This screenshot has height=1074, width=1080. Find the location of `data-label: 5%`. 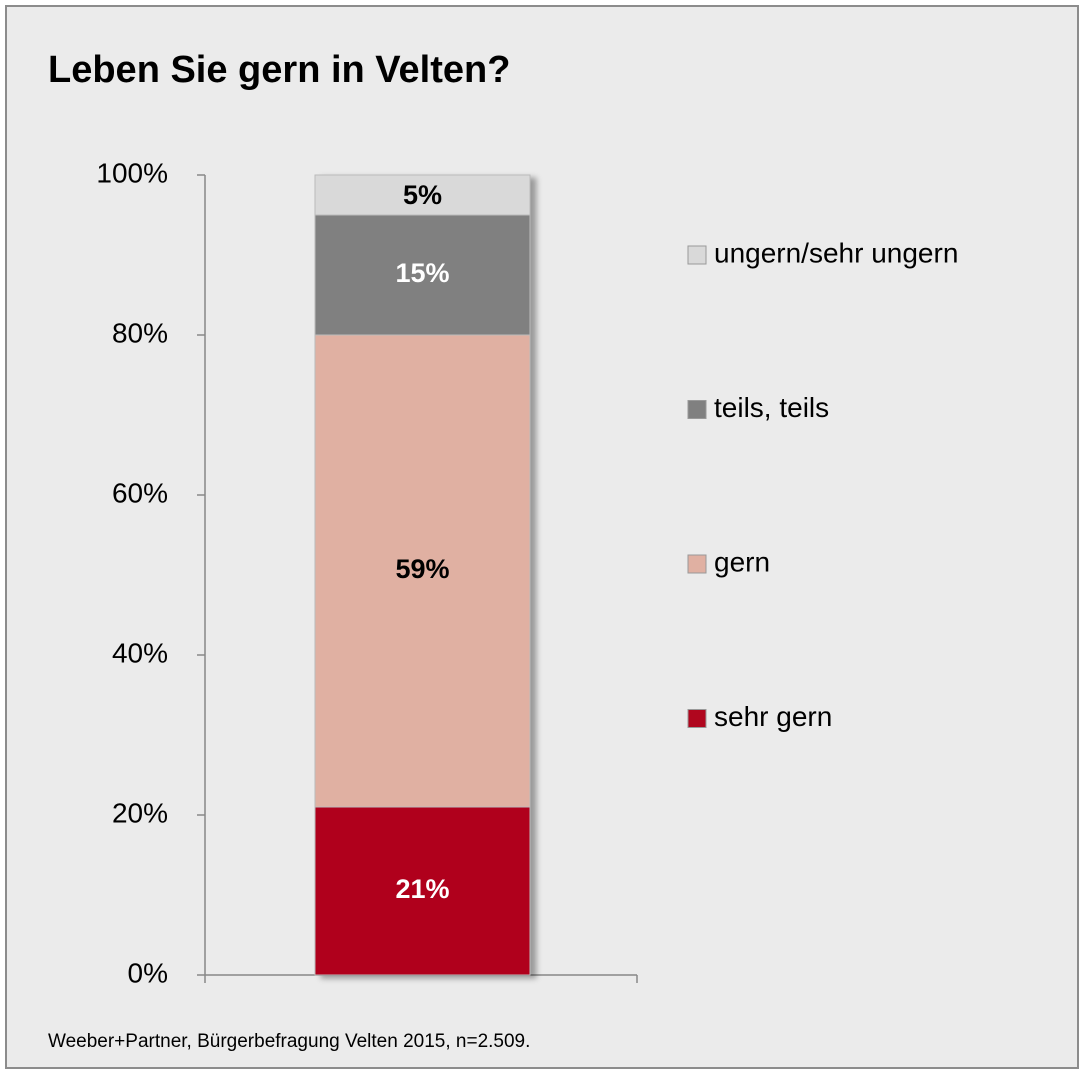

data-label: 5% is located at coordinates (422, 195).